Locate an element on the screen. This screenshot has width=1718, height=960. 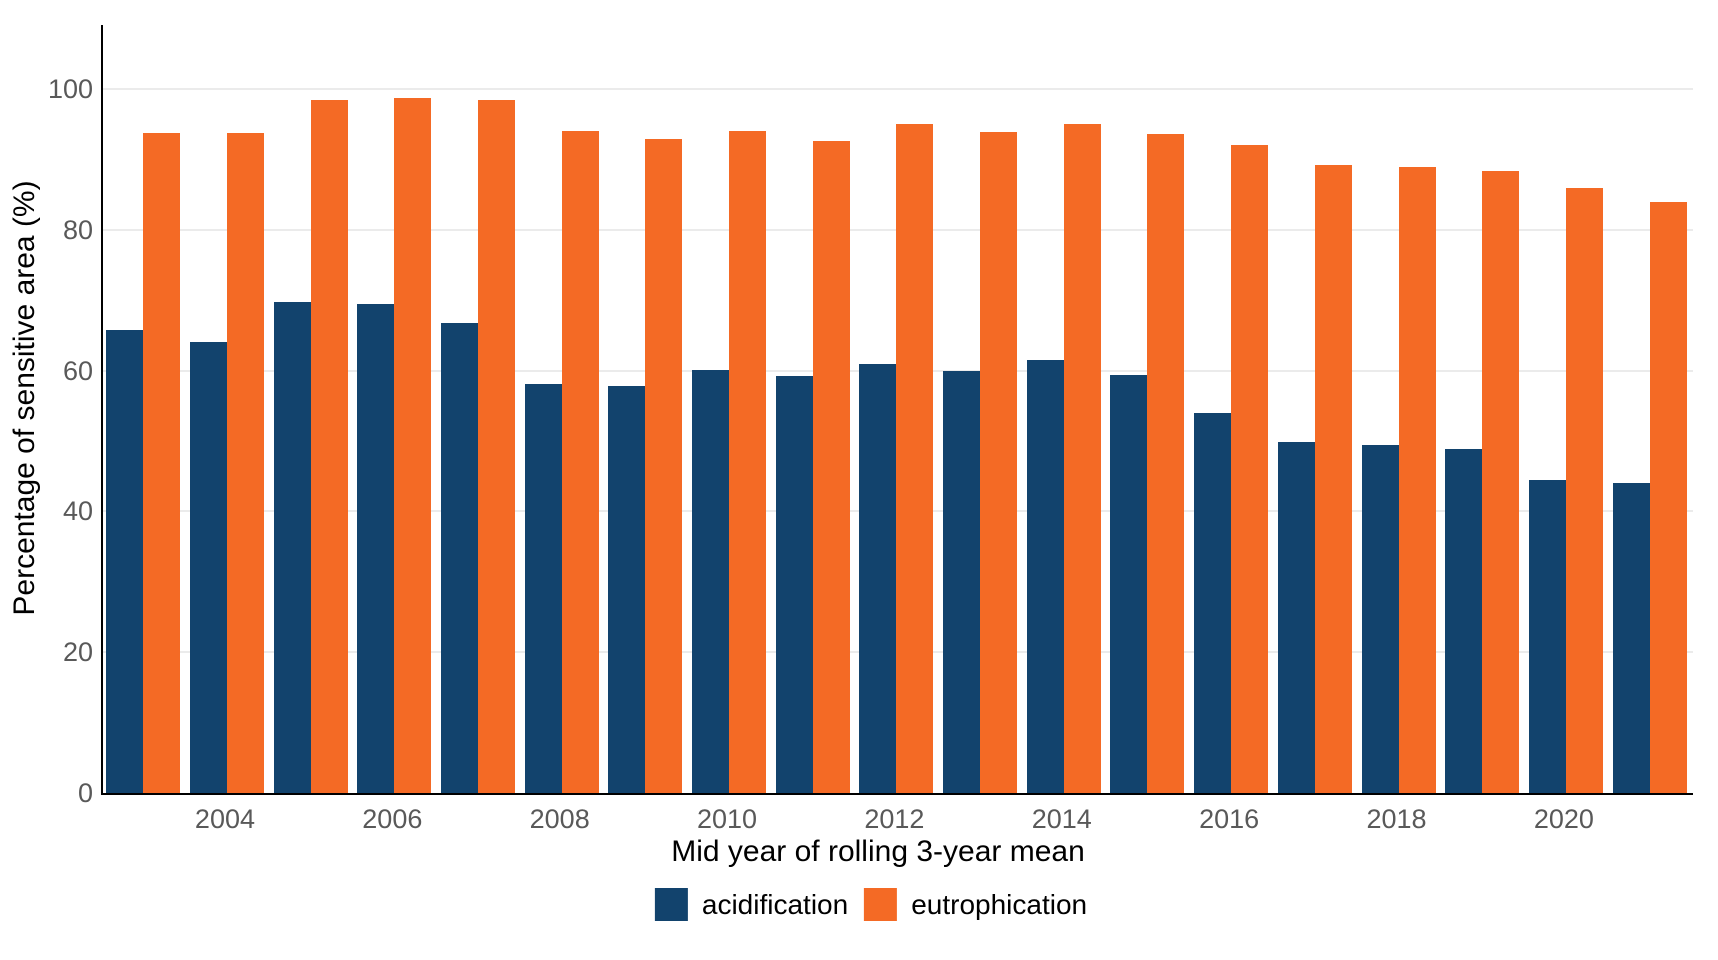
bar-eutrophication-2012 is located at coordinates (915, 458).